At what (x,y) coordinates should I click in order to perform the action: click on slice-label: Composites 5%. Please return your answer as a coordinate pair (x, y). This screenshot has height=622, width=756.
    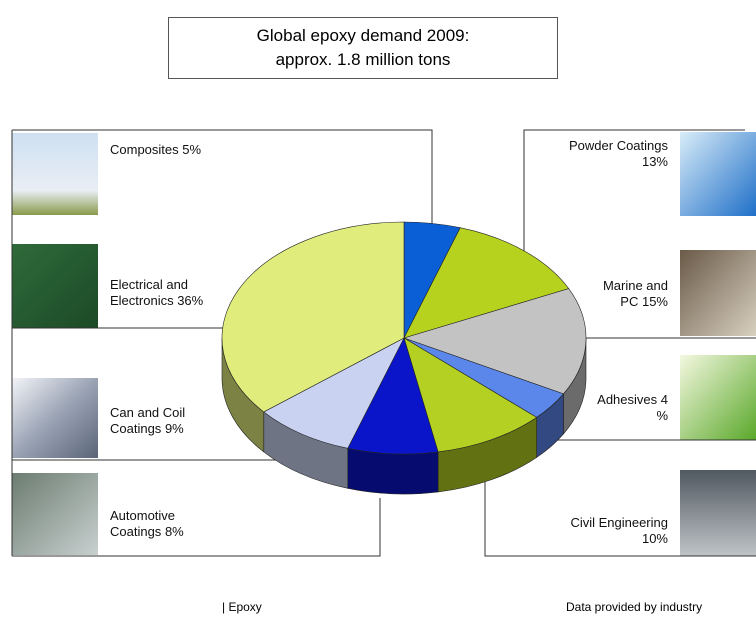
    Looking at the image, I should click on (210, 150).